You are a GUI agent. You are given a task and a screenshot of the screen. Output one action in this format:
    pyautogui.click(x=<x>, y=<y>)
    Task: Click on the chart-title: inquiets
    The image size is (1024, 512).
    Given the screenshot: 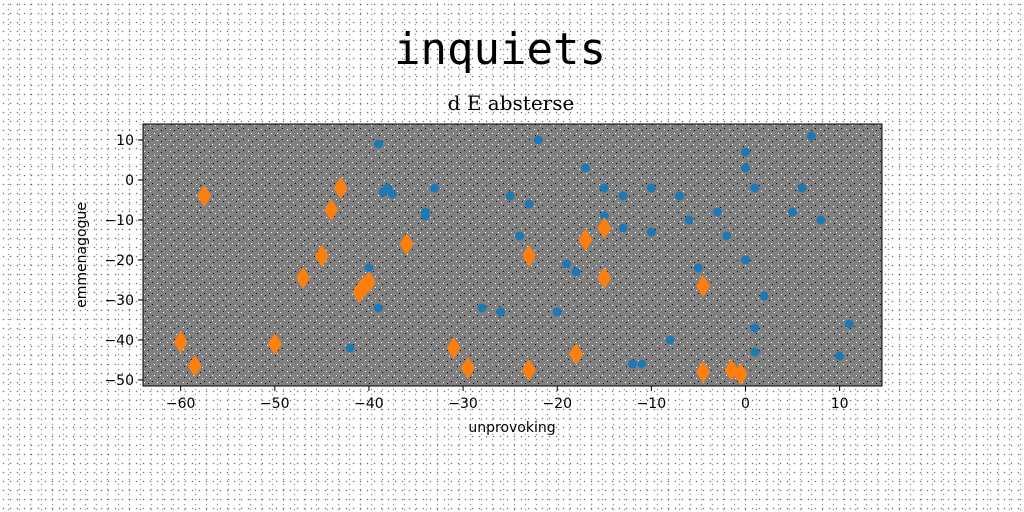 What is the action you would take?
    pyautogui.click(x=500, y=49)
    